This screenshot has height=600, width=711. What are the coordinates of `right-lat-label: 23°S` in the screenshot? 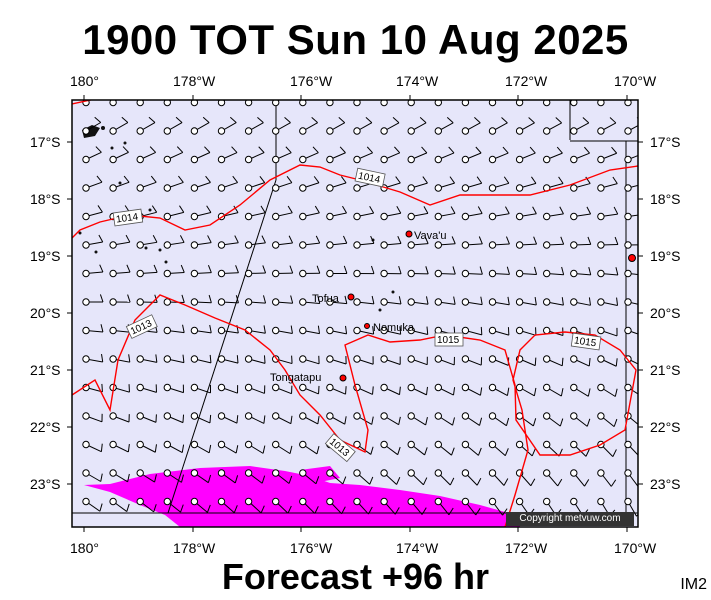 It's located at (665, 484).